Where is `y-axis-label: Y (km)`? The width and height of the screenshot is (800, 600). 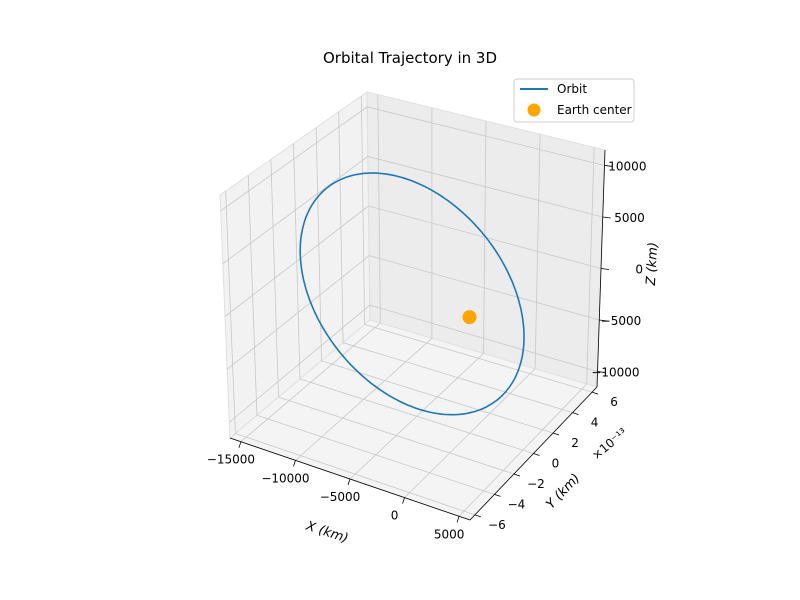
y-axis-label: Y (km) is located at coordinates (563, 491).